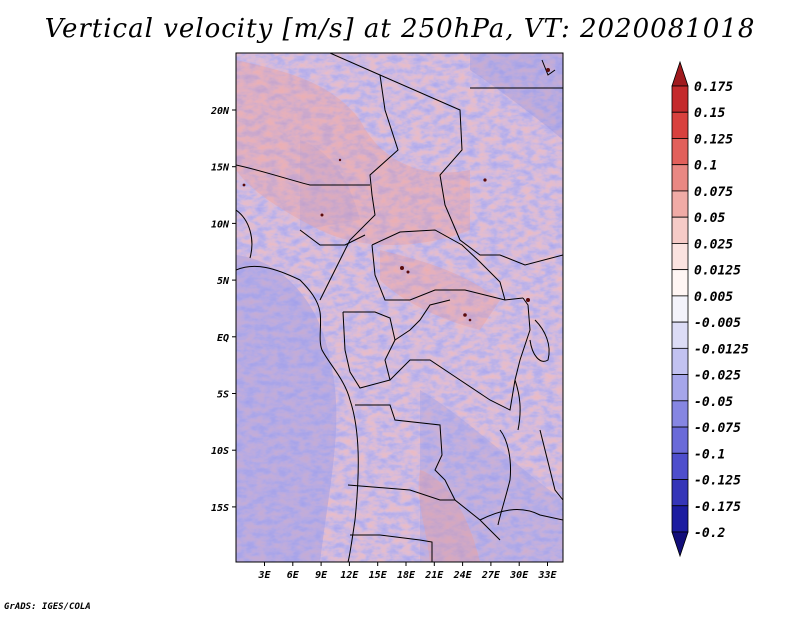 The width and height of the screenshot is (800, 618). Describe the element at coordinates (220, 224) in the screenshot. I see `lat-label: 10N` at that location.